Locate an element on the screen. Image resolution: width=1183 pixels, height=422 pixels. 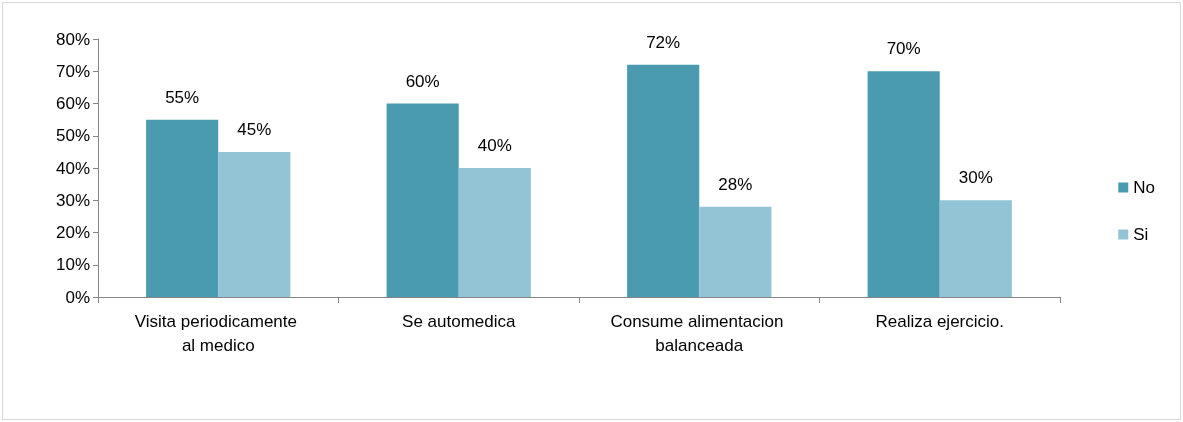
data-label: 72% is located at coordinates (663, 42).